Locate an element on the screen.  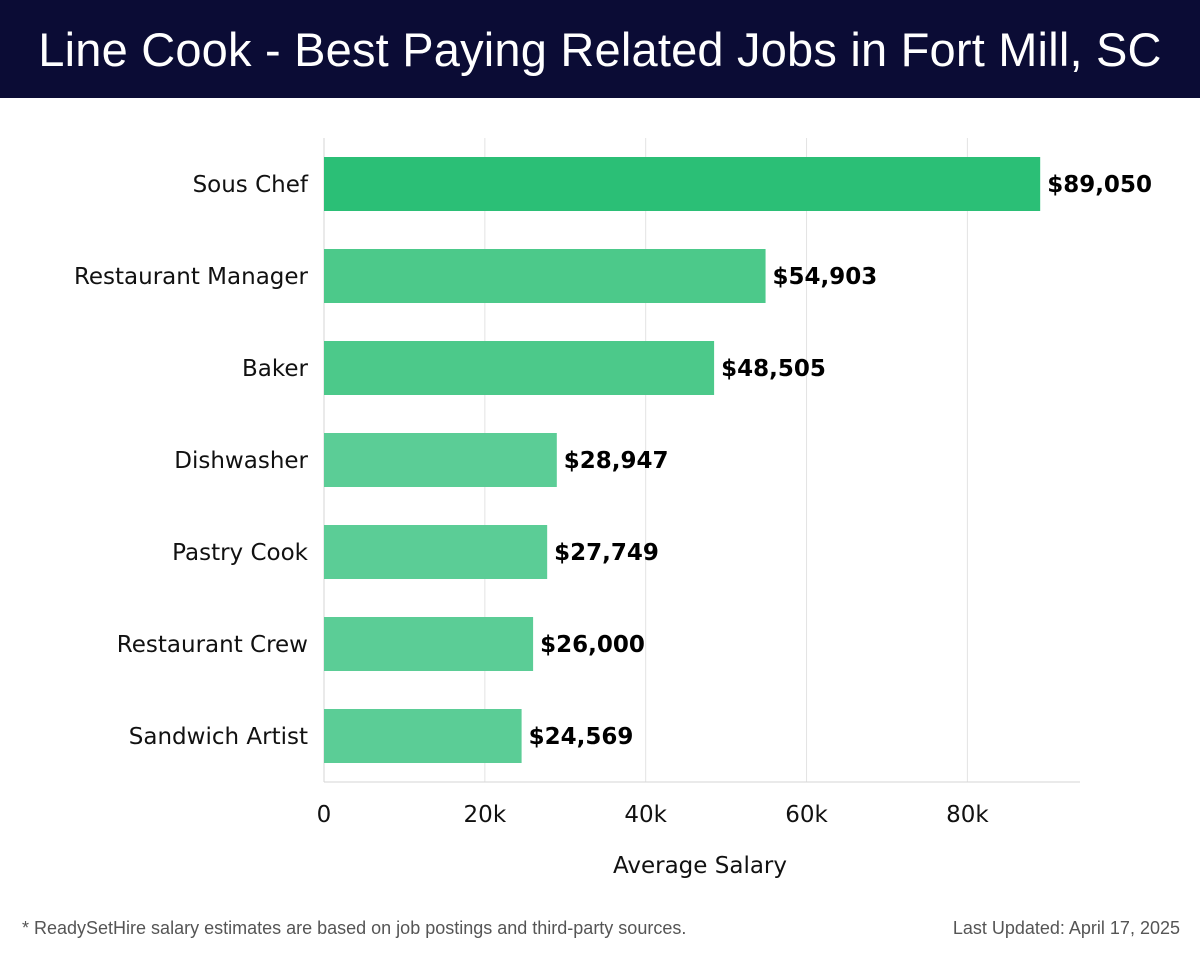
bar-restaurant-crew is located at coordinates (429, 644).